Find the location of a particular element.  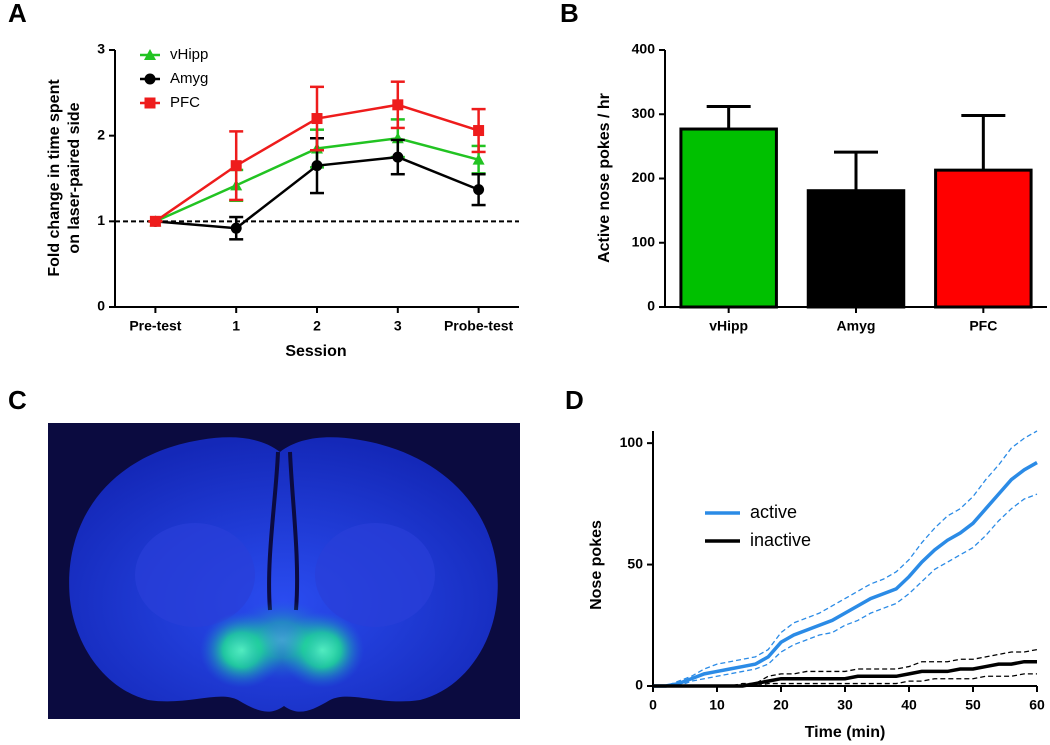

legend-label: inactive is located at coordinates (780, 540).